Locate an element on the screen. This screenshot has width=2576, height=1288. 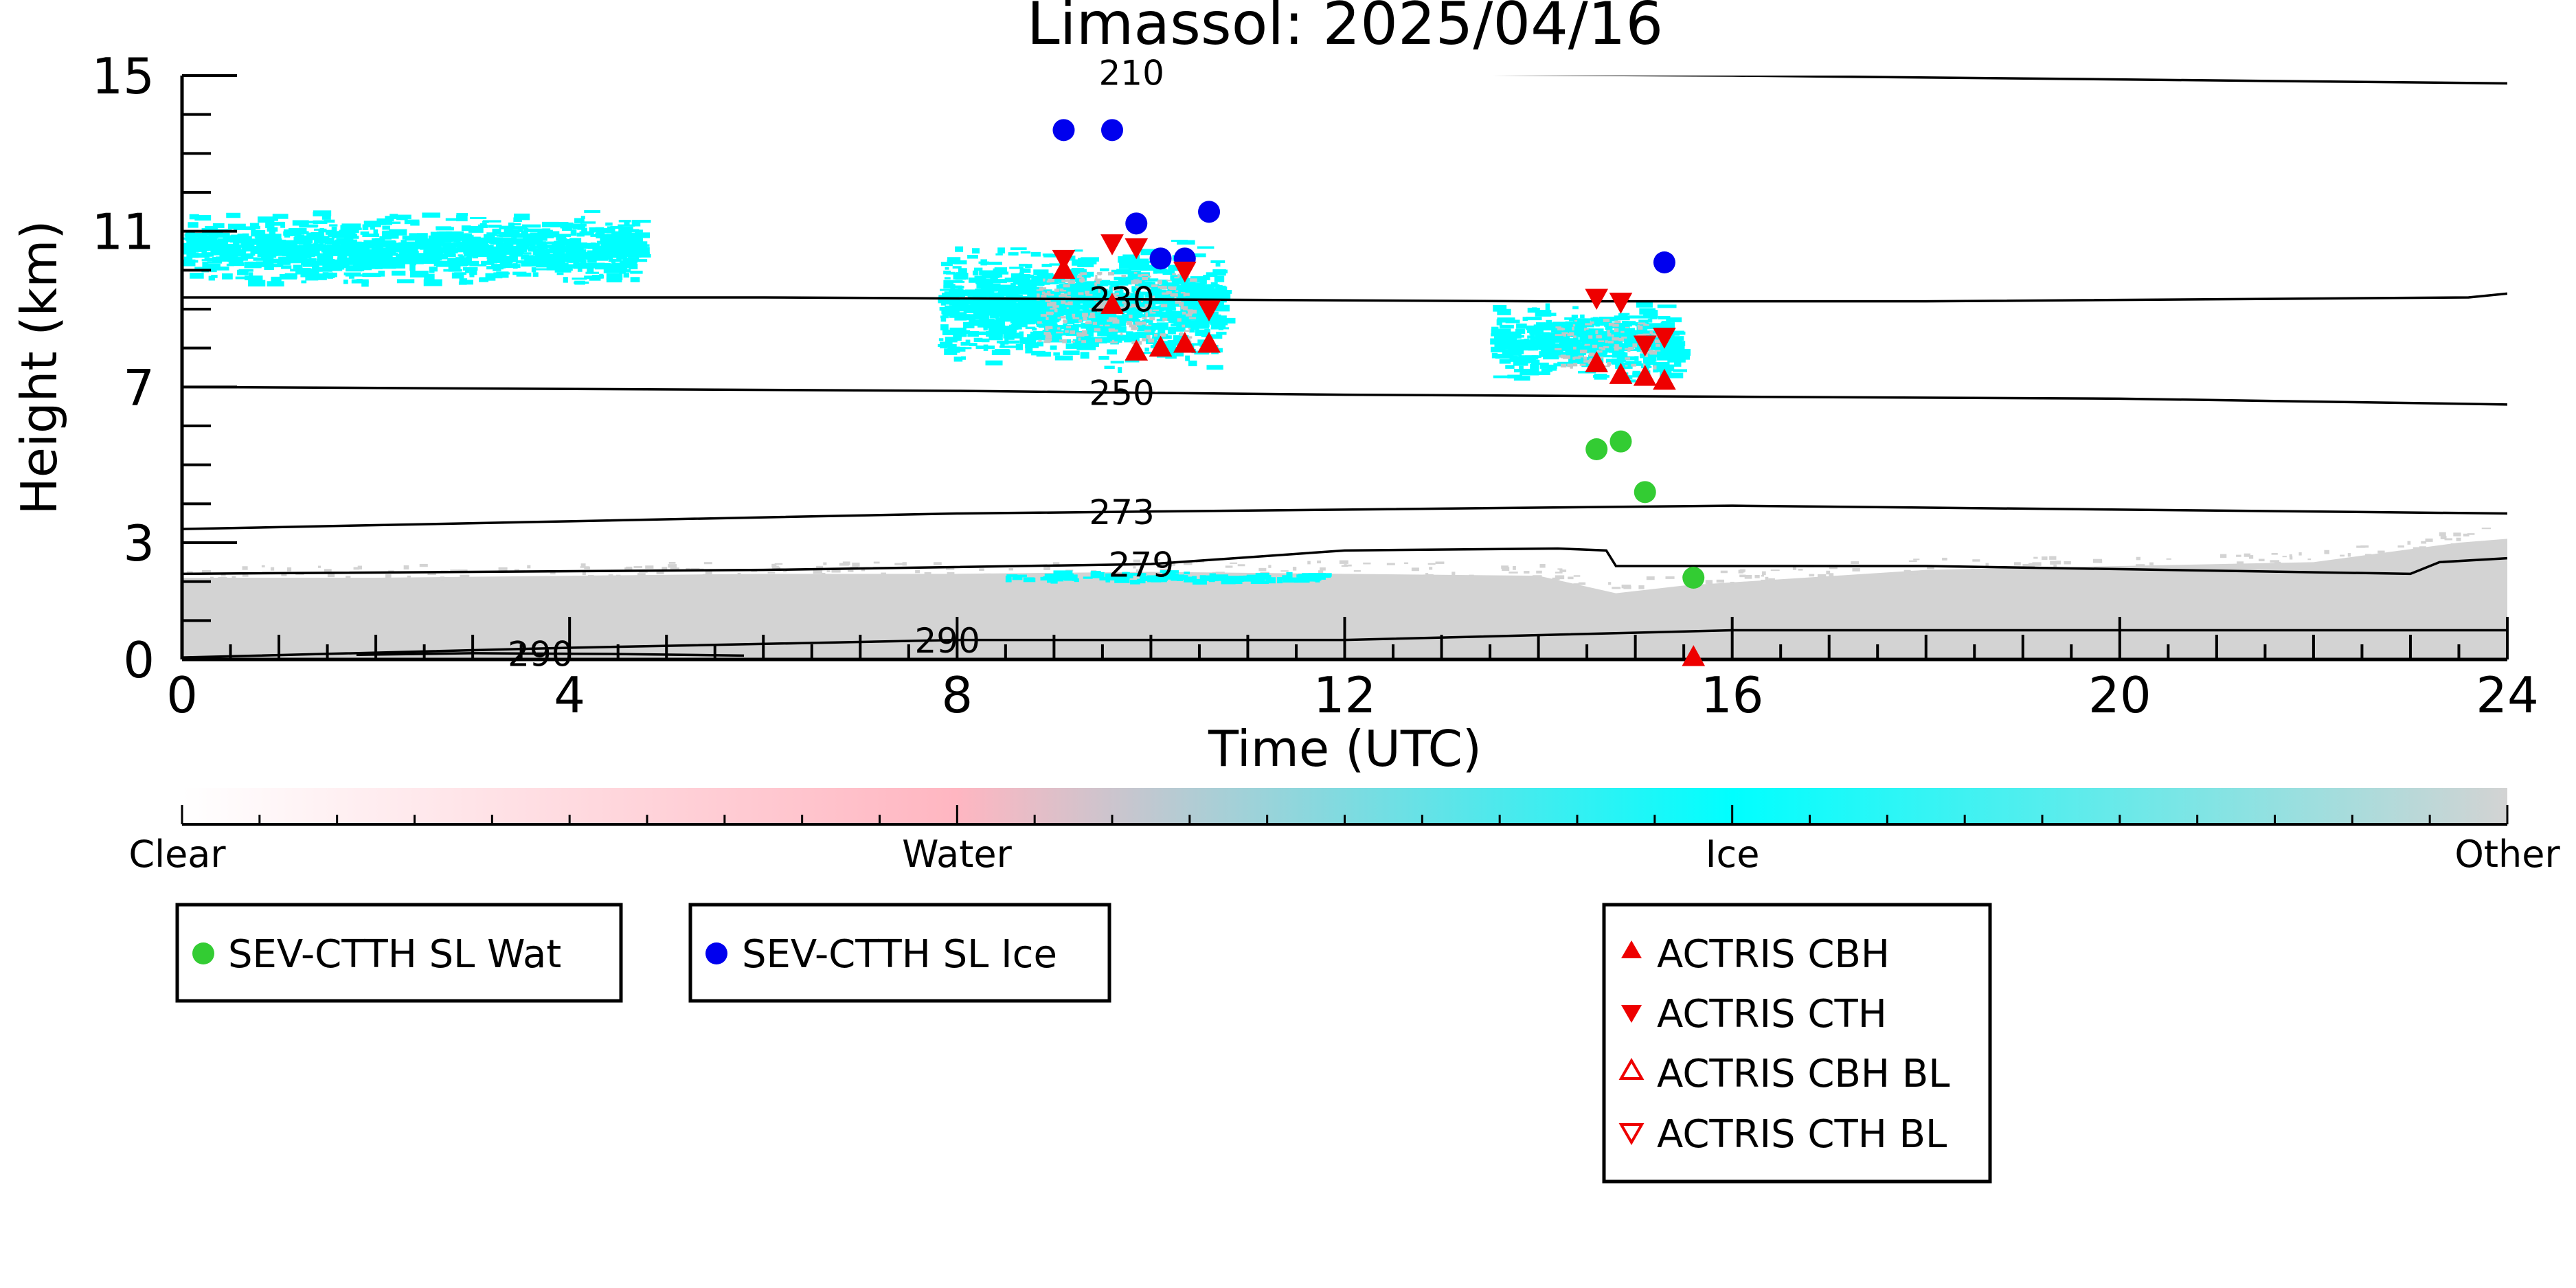
point-actris-cth is located at coordinates (1621, 303).